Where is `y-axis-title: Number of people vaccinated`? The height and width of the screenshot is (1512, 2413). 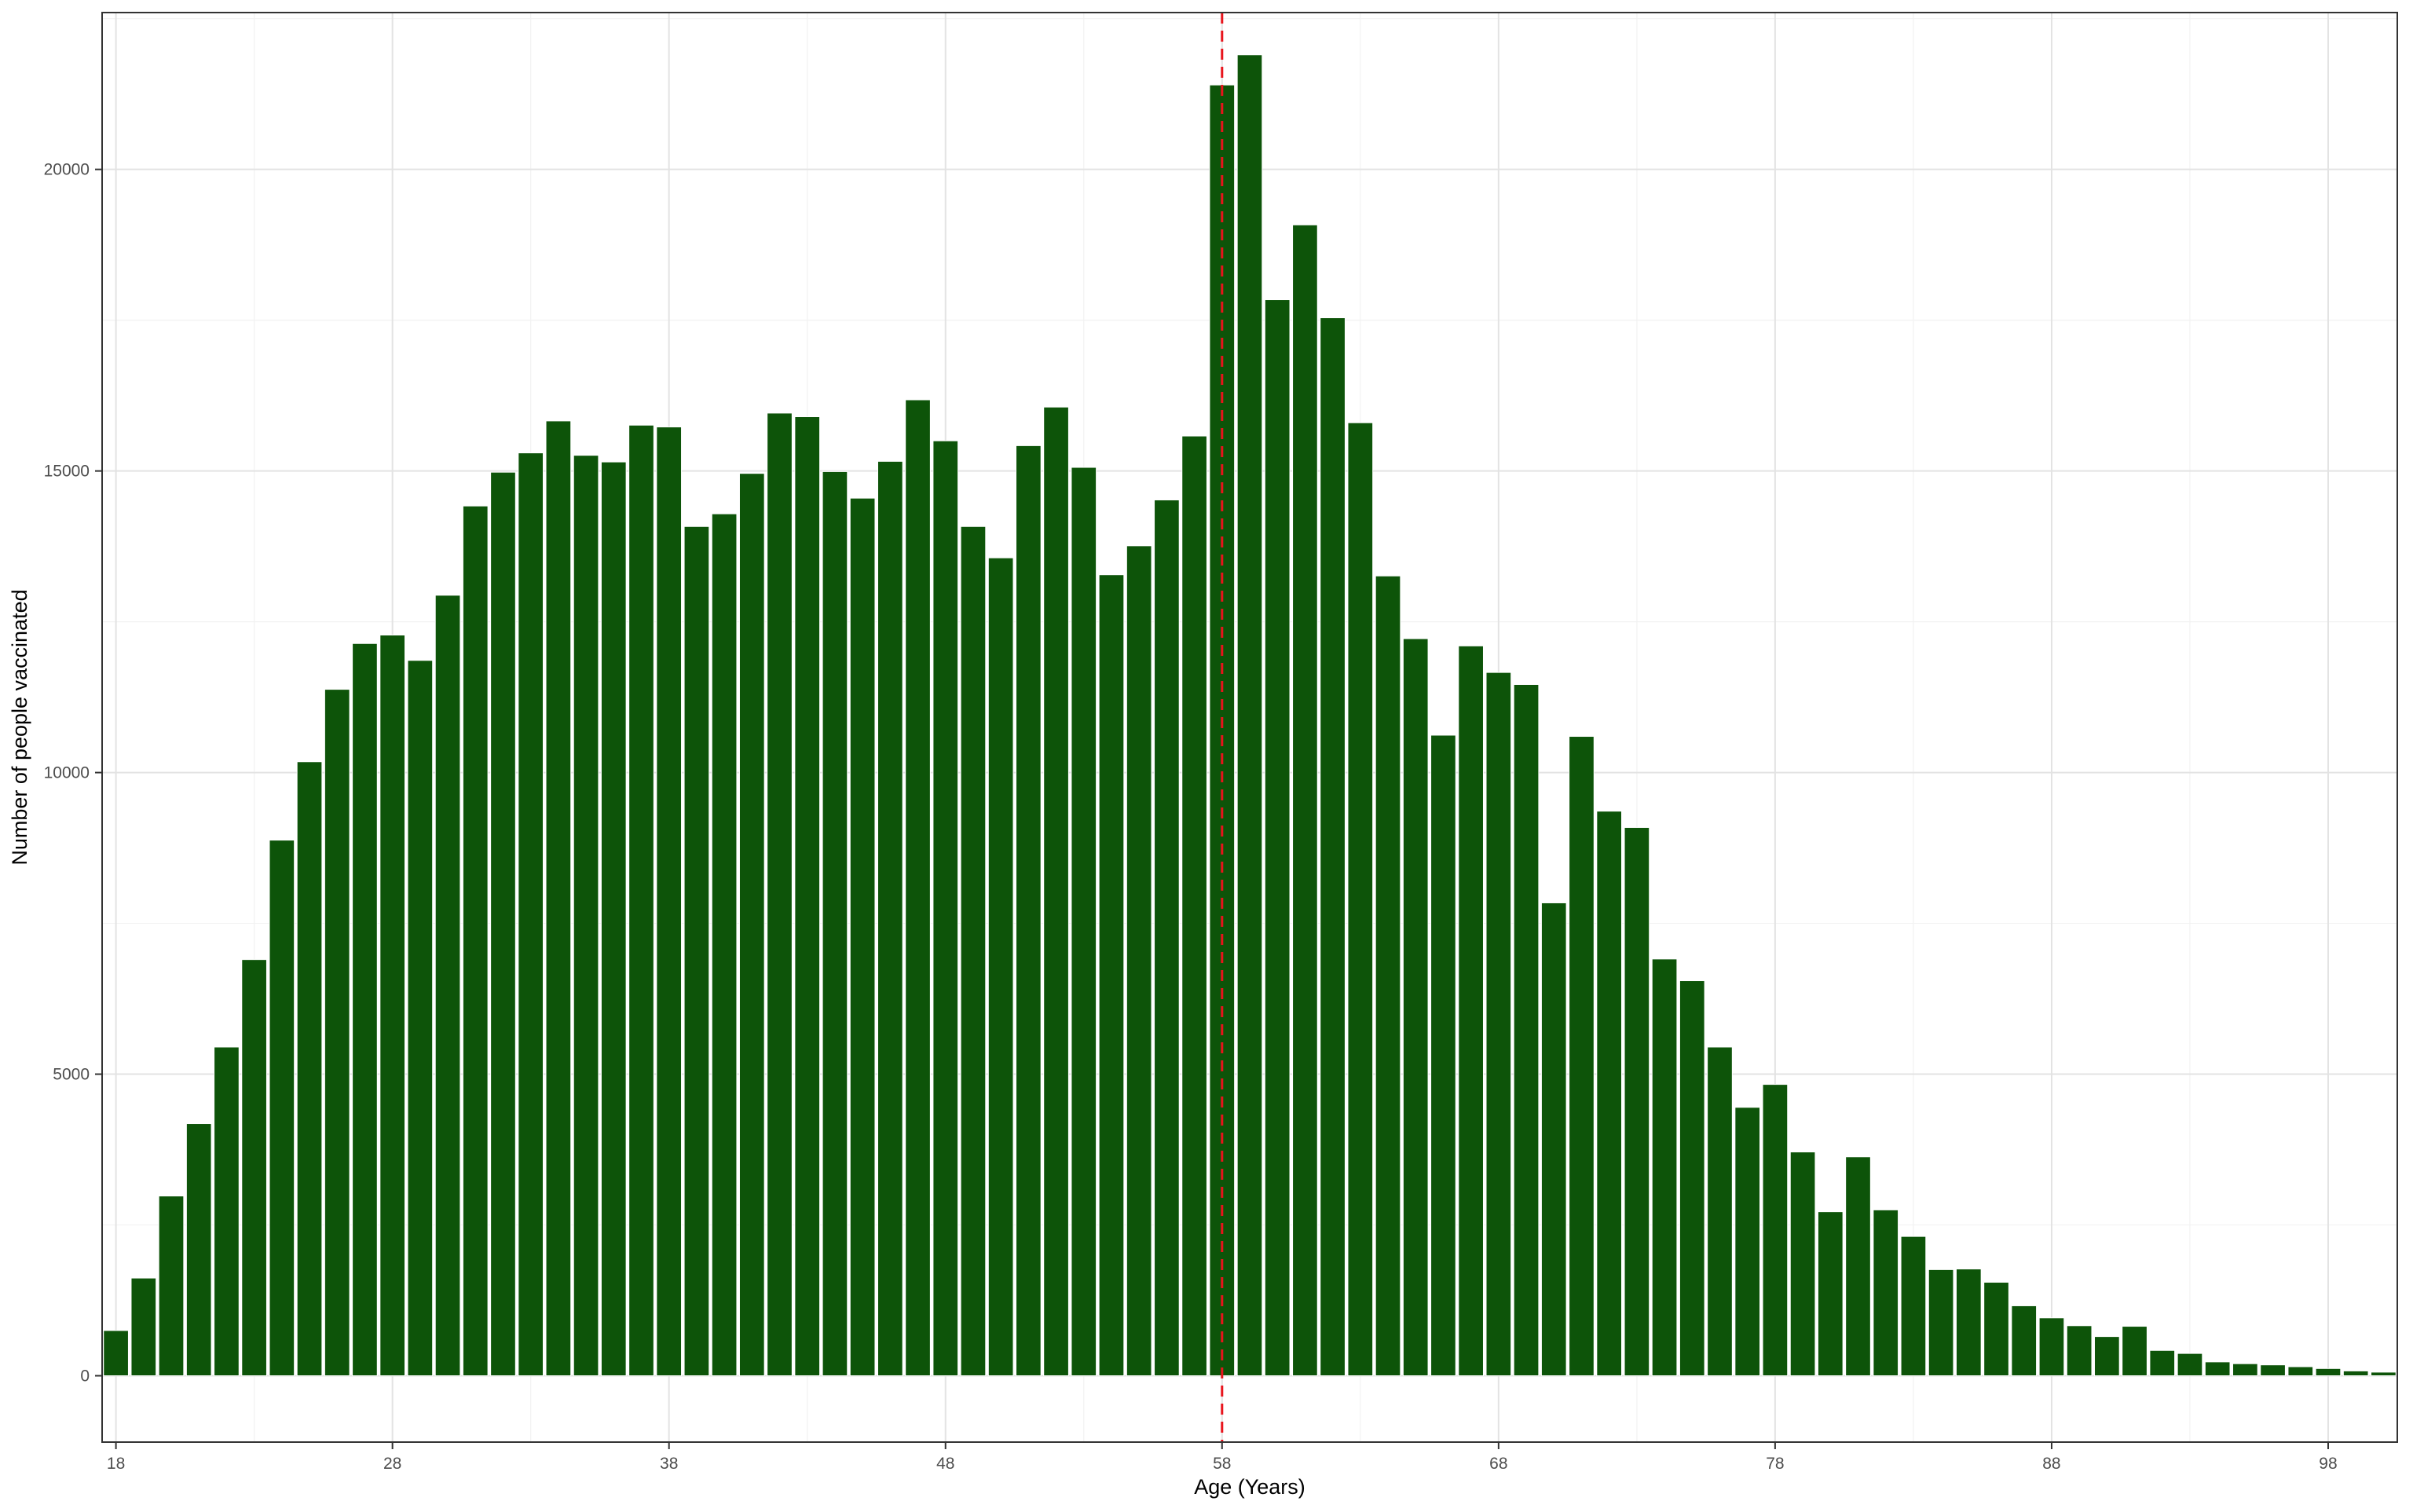
y-axis-title: Number of people vaccinated is located at coordinates (19, 727).